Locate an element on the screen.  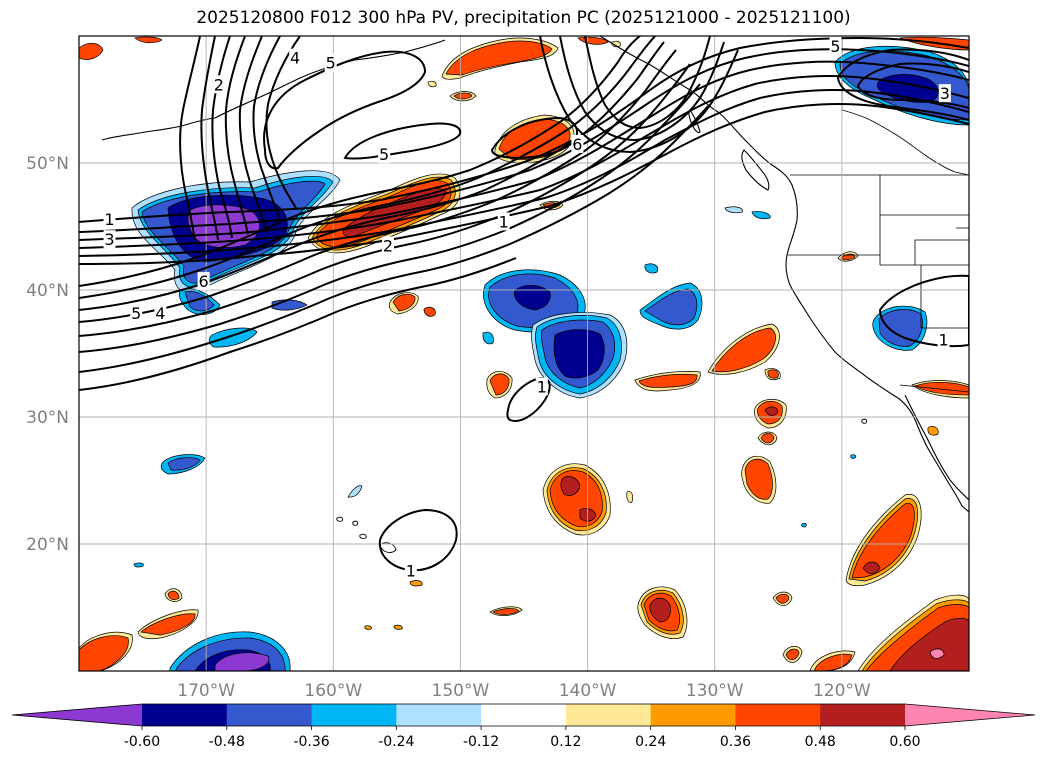
coastline-vancouver-island is located at coordinates (755, 170).